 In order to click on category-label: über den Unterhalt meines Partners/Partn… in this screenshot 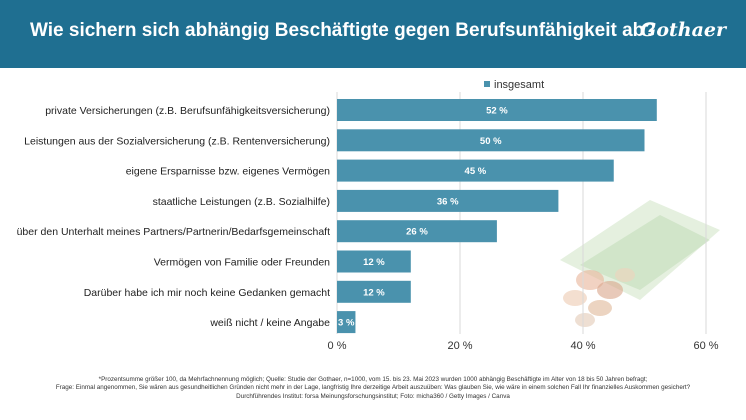, I will do `click(173, 232)`.